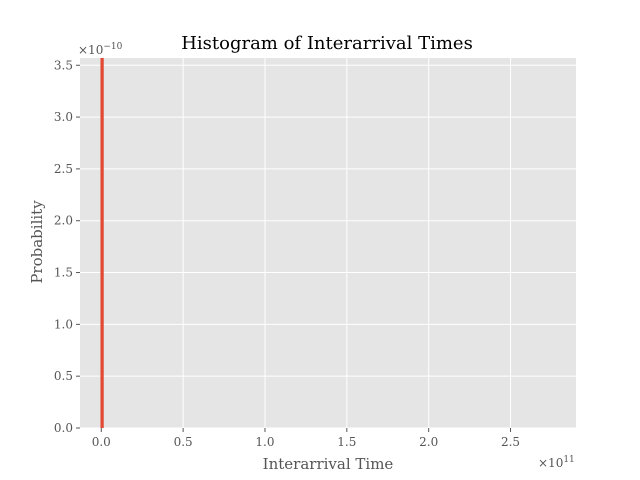 The image size is (640, 480). What do you see at coordinates (428, 442) in the screenshot?
I see `x-tick-label: 2.0` at bounding box center [428, 442].